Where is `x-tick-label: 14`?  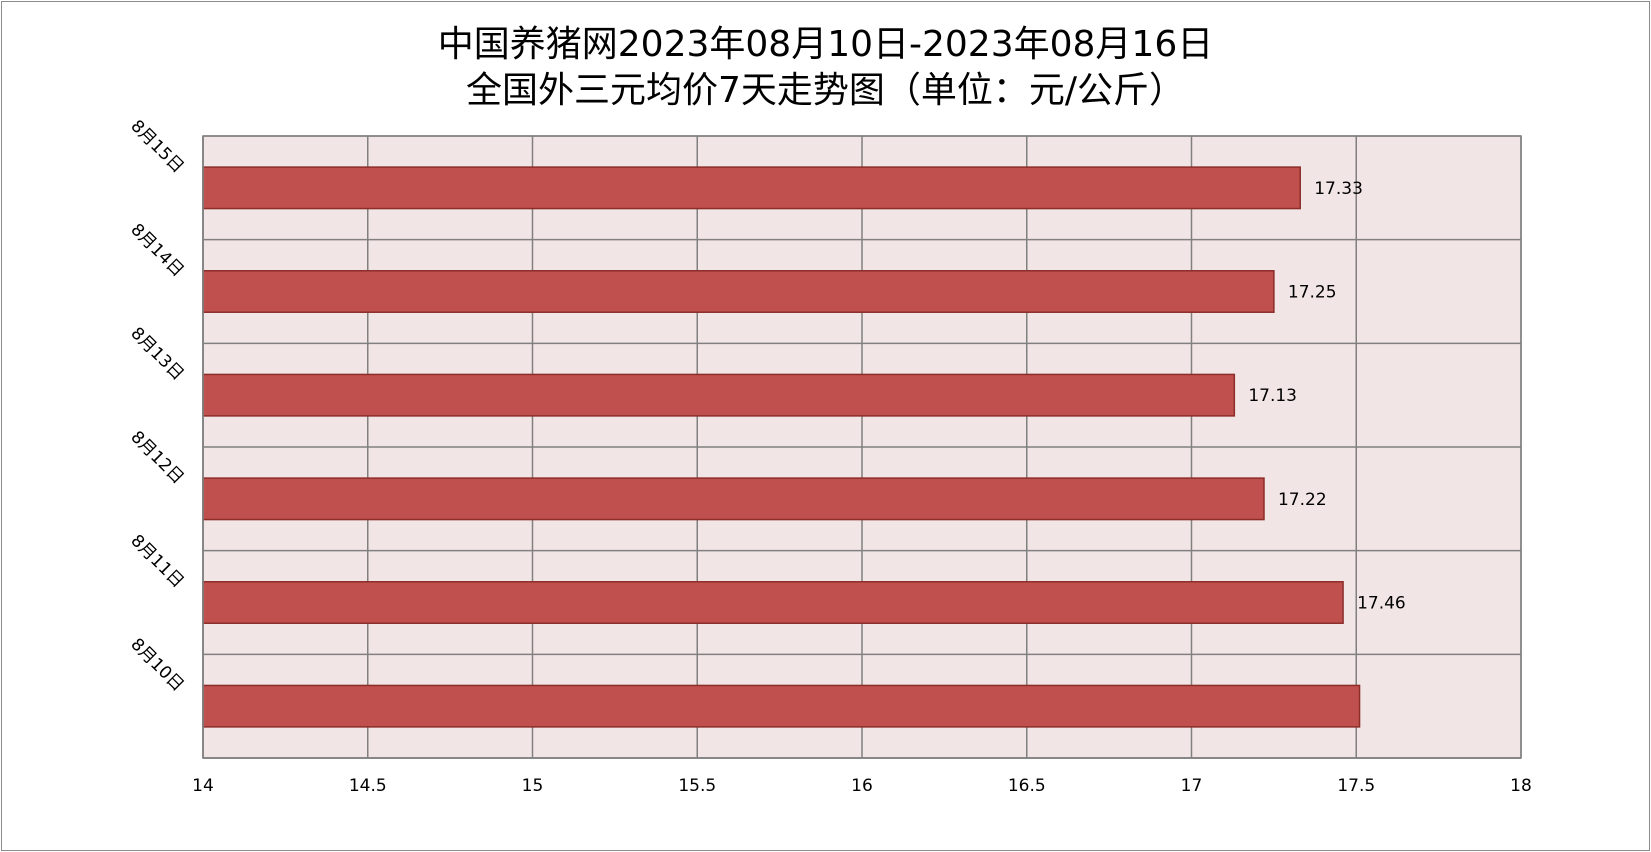 x-tick-label: 14 is located at coordinates (203, 786).